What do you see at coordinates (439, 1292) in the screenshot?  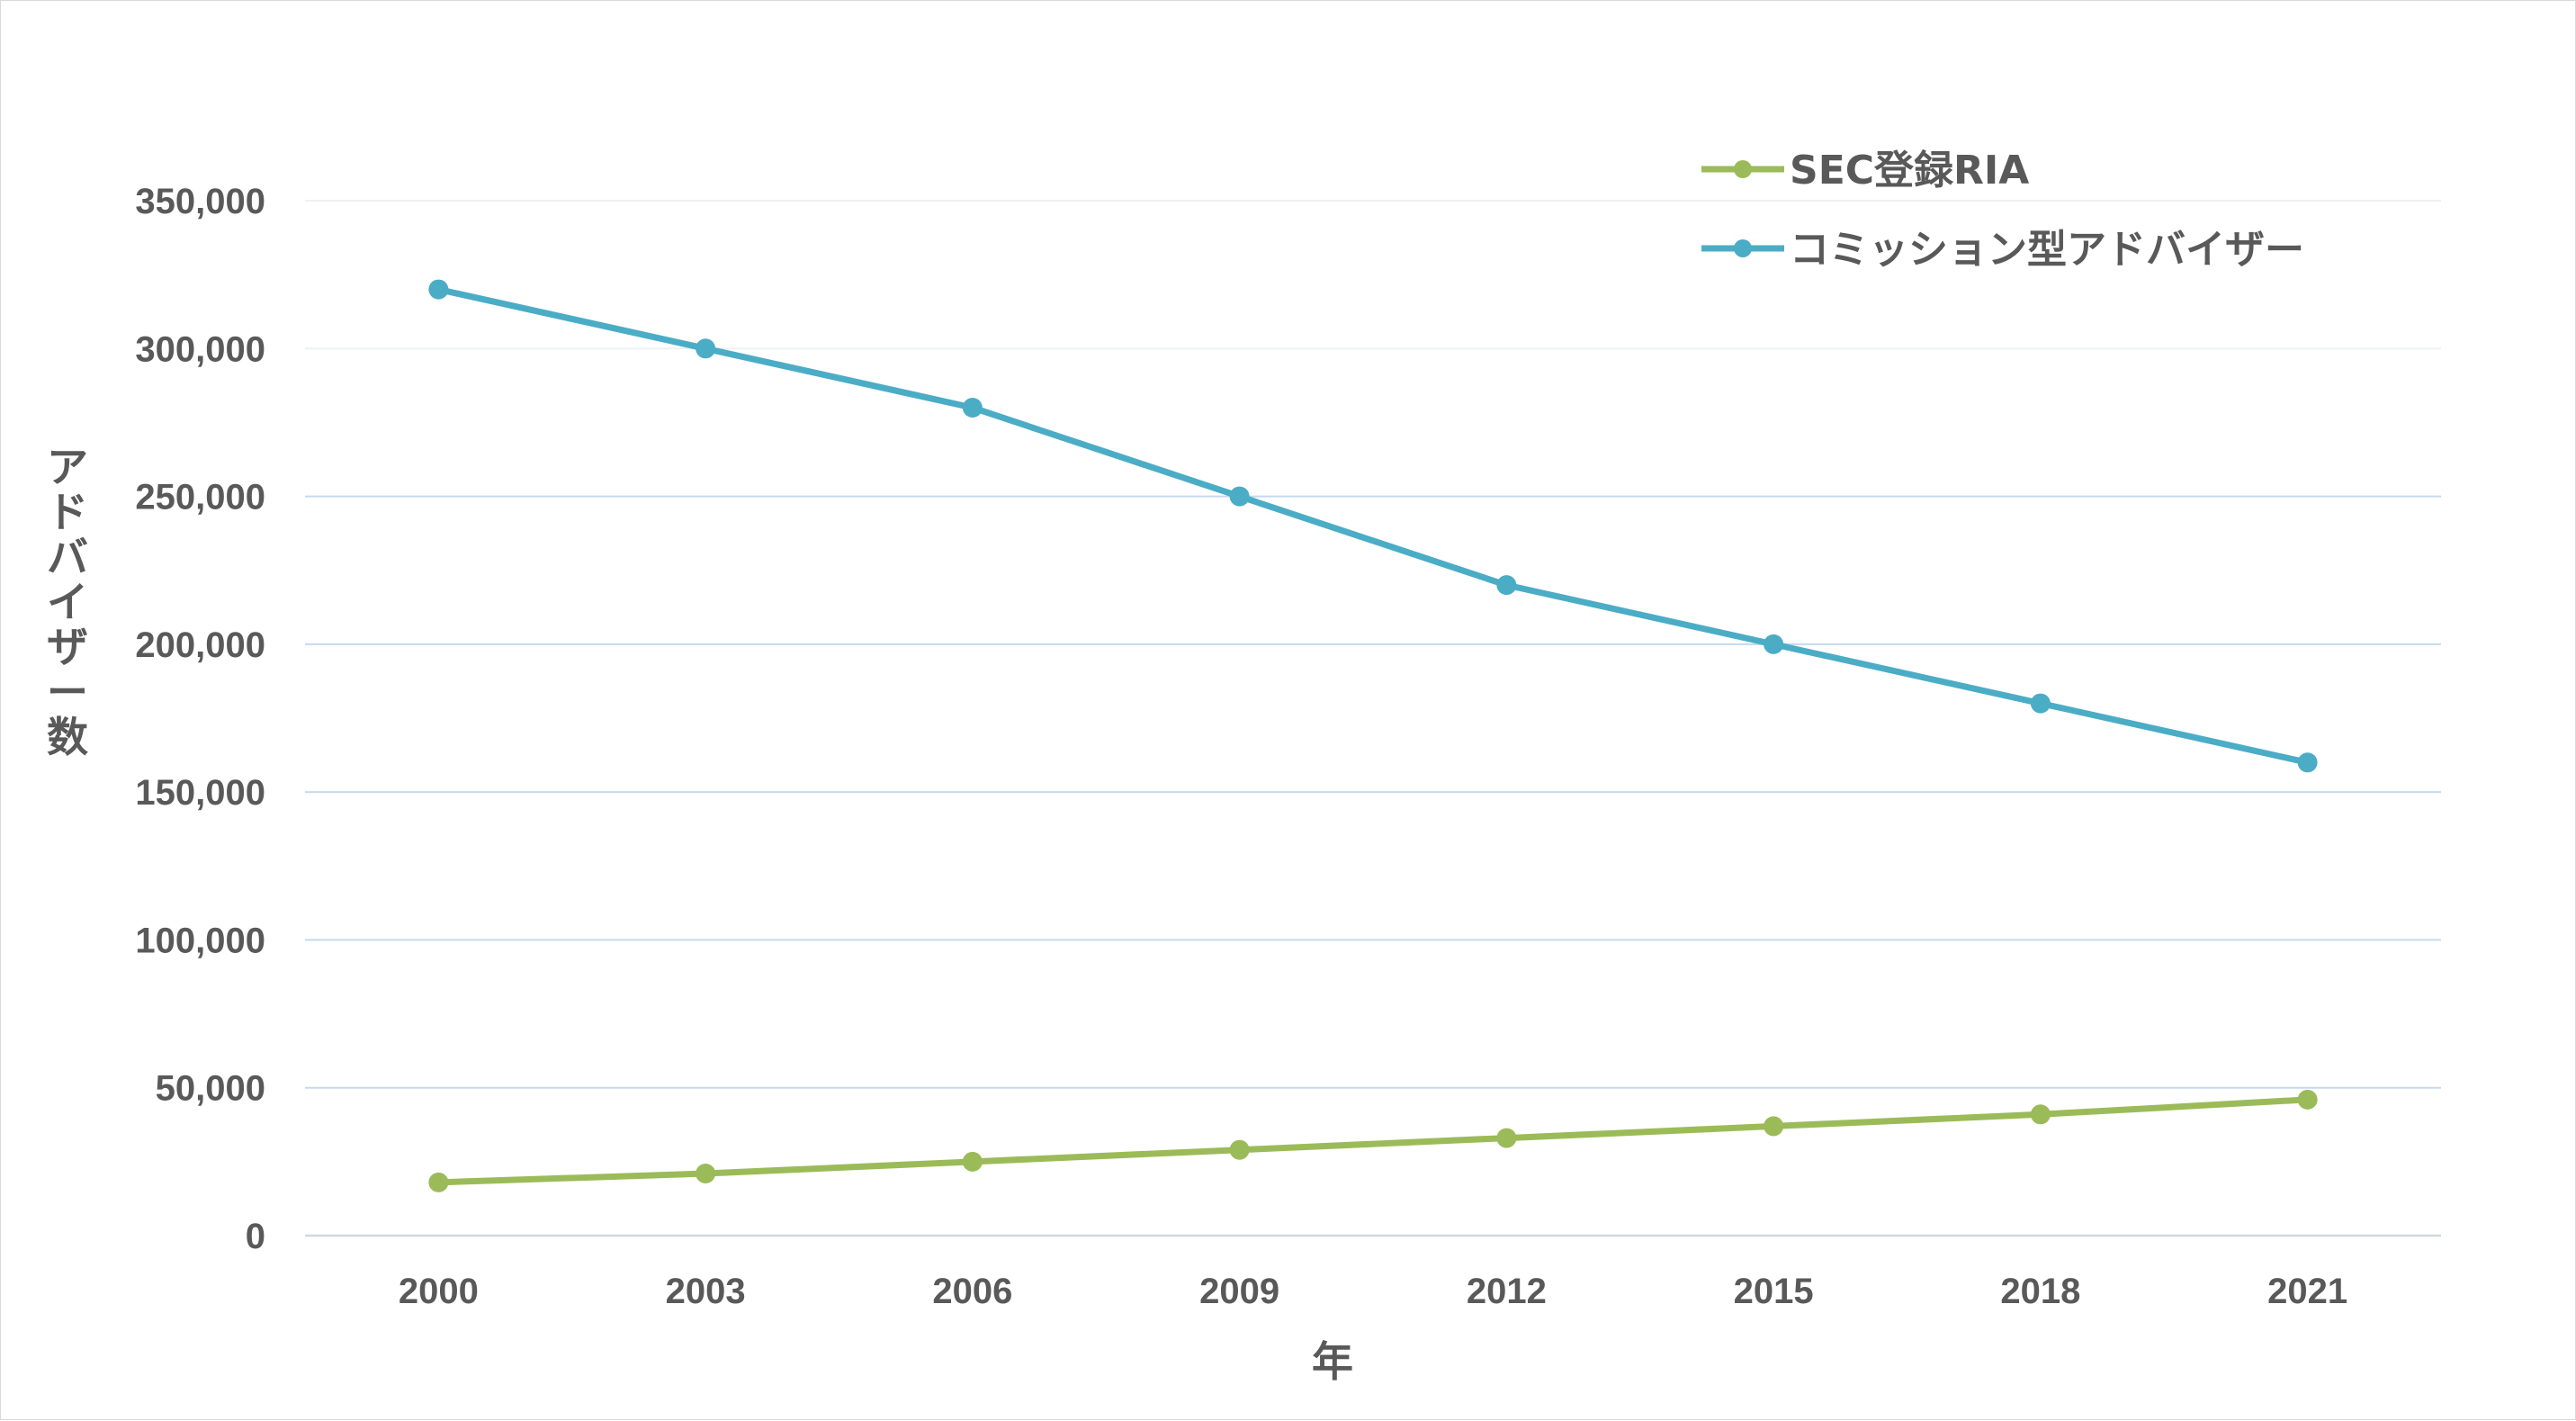 I see `x-tick-label: 2000` at bounding box center [439, 1292].